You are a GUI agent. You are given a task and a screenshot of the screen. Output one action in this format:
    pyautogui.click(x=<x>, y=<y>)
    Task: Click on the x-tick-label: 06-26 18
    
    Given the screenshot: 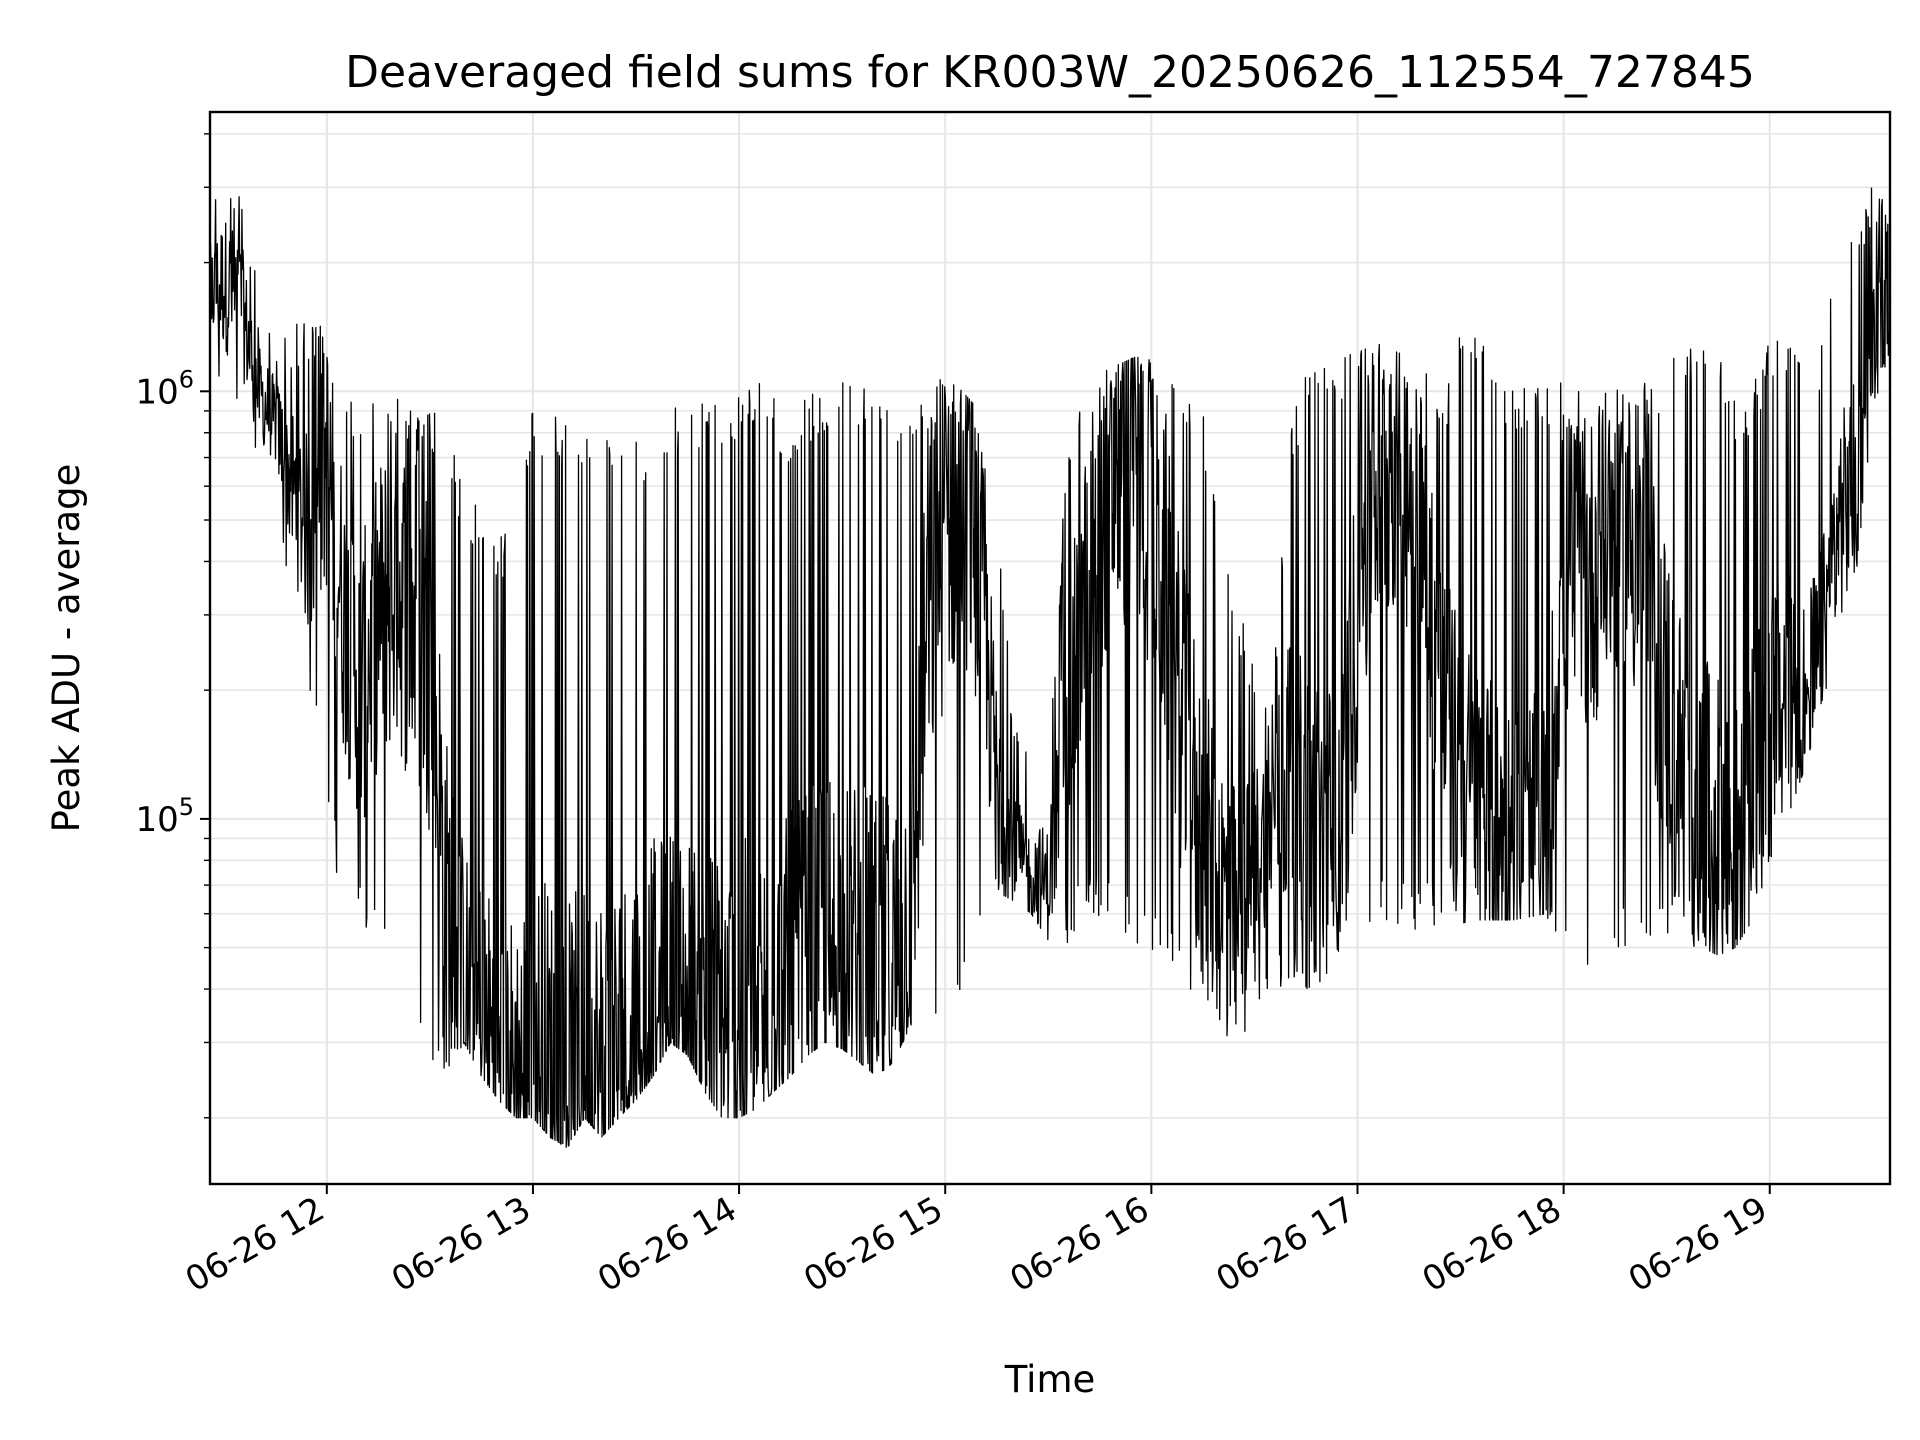 What is the action you would take?
    pyautogui.click(x=1492, y=1244)
    